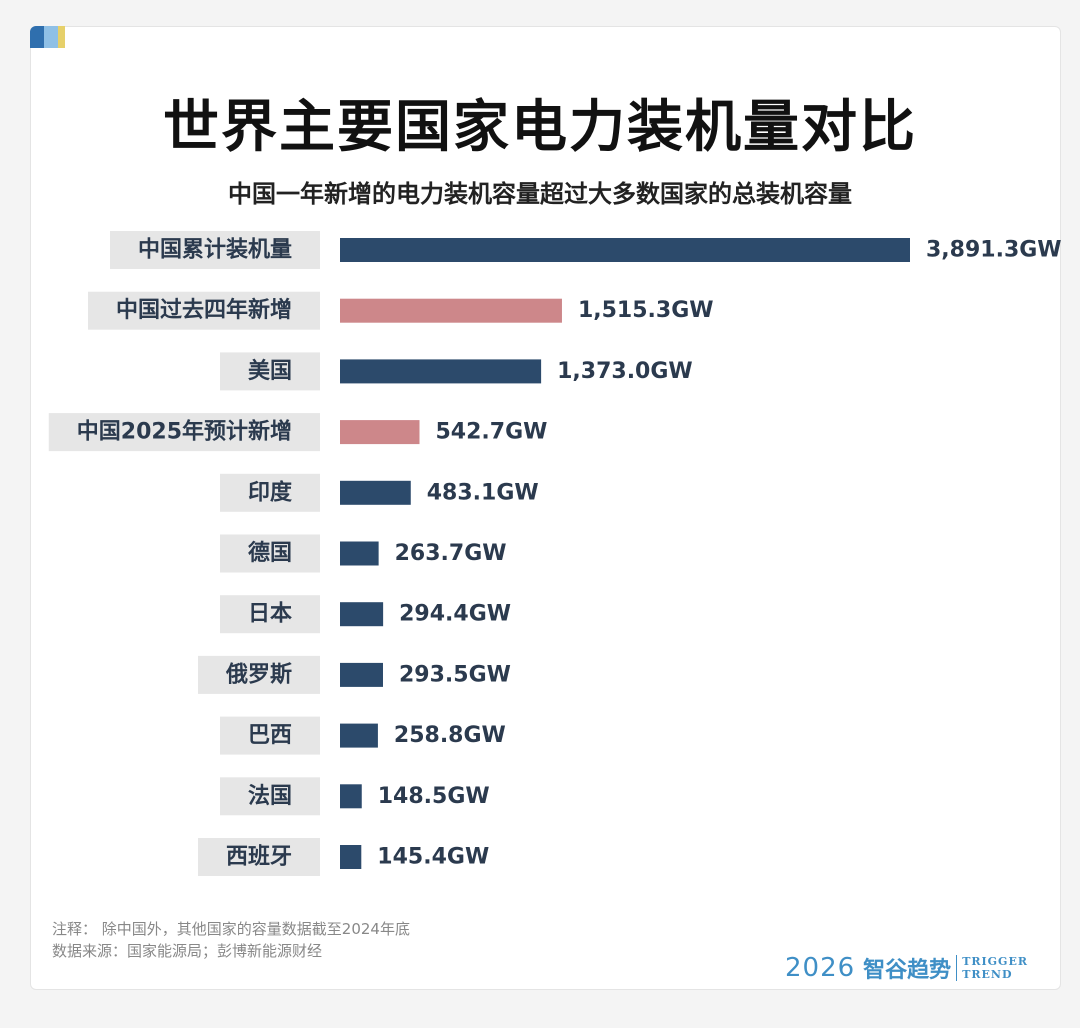 The image size is (1080, 1028). I want to click on footnote: 注释： 除中国外，其他国家的容量数据截至2024年底, so click(231, 929).